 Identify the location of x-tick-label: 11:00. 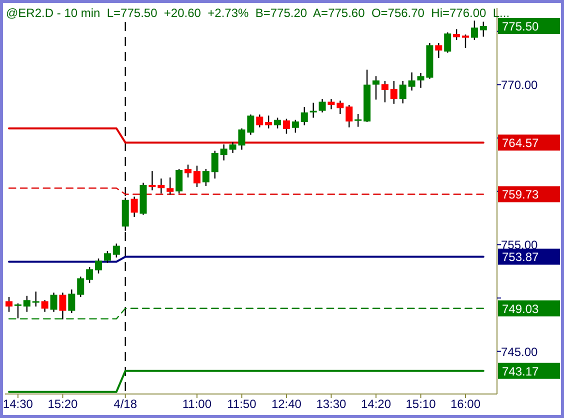
(197, 404).